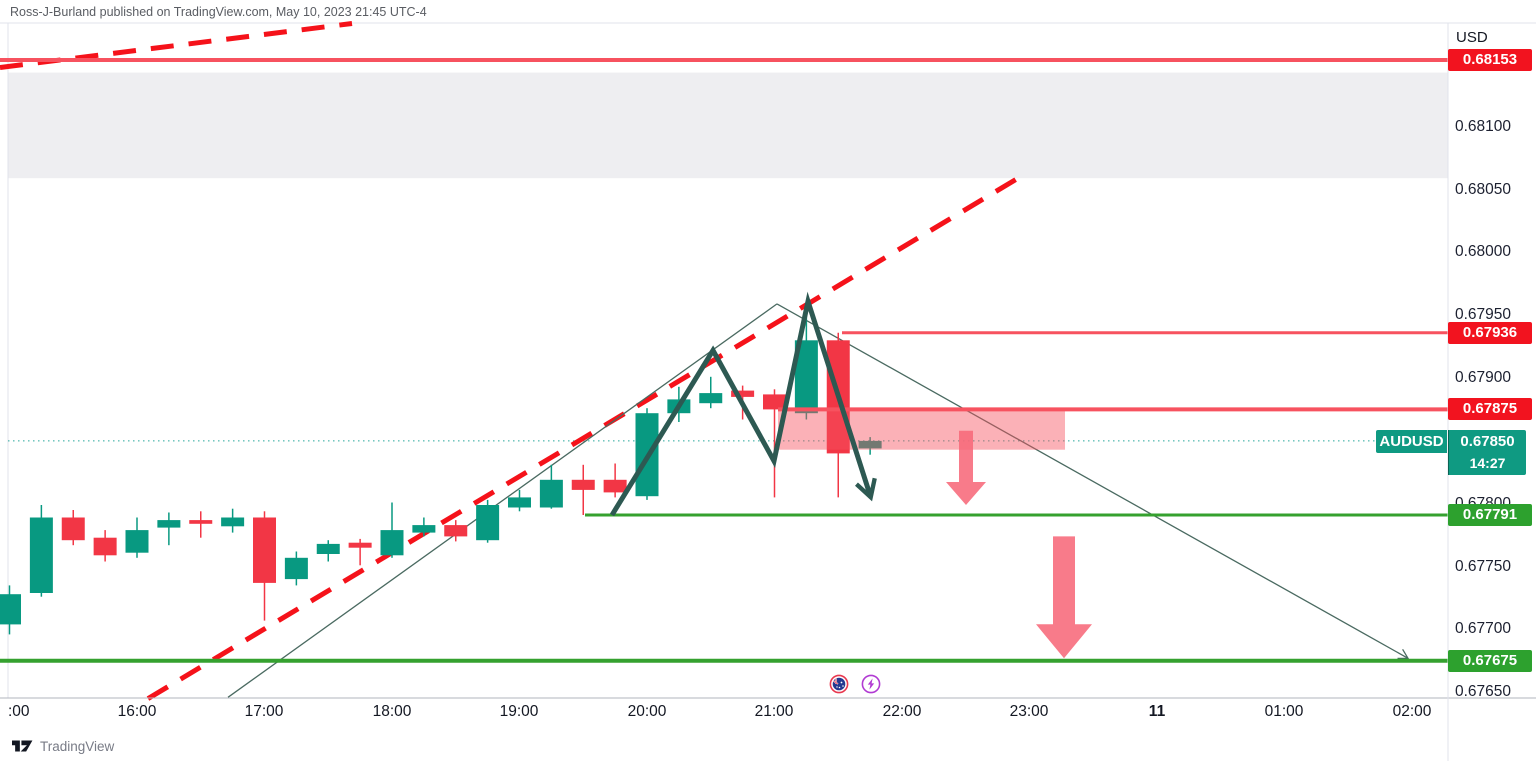  Describe the element at coordinates (966, 467) in the screenshot. I see `down-arrow-small` at that location.